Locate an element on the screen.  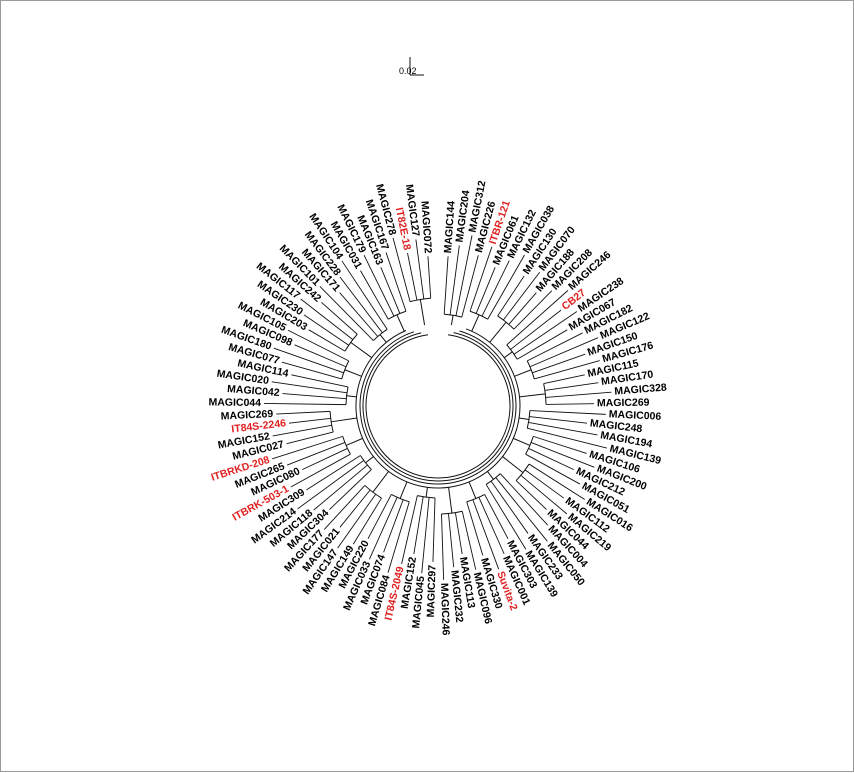
leaf-label: MAGIC232 is located at coordinates (456, 597).